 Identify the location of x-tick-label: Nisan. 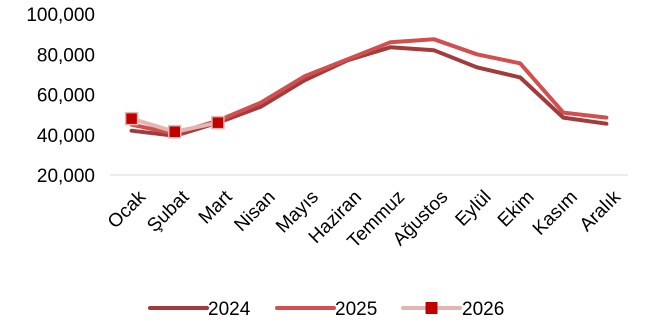
(254, 211).